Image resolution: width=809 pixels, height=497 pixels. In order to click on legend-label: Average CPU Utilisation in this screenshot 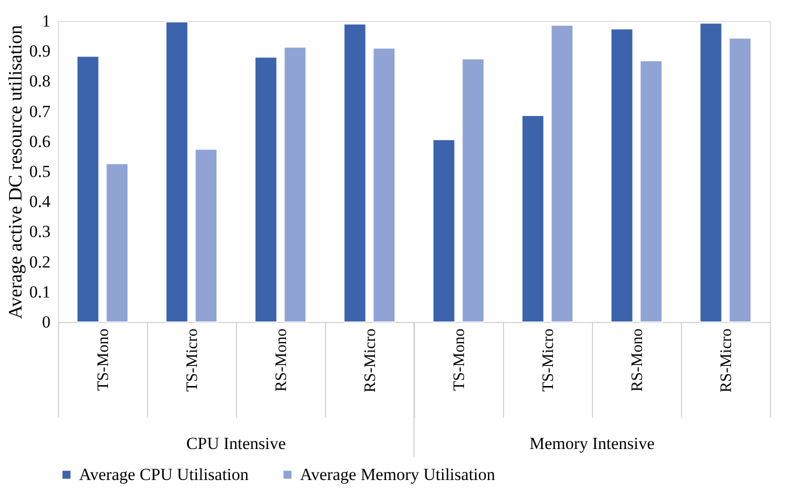, I will do `click(164, 474)`.